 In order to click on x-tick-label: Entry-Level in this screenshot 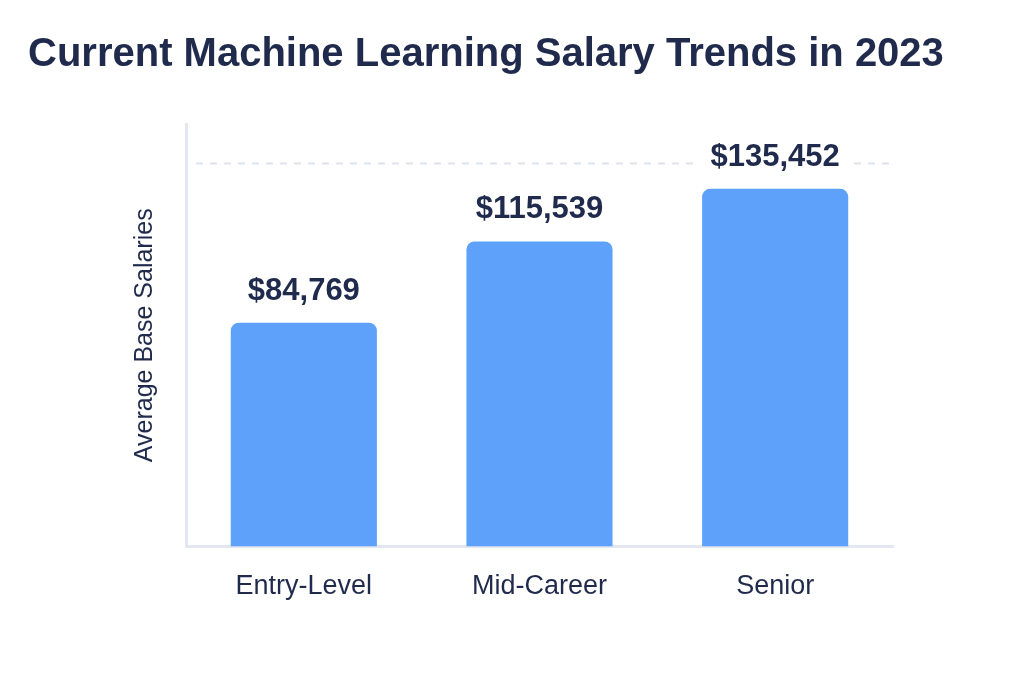, I will do `click(304, 585)`.